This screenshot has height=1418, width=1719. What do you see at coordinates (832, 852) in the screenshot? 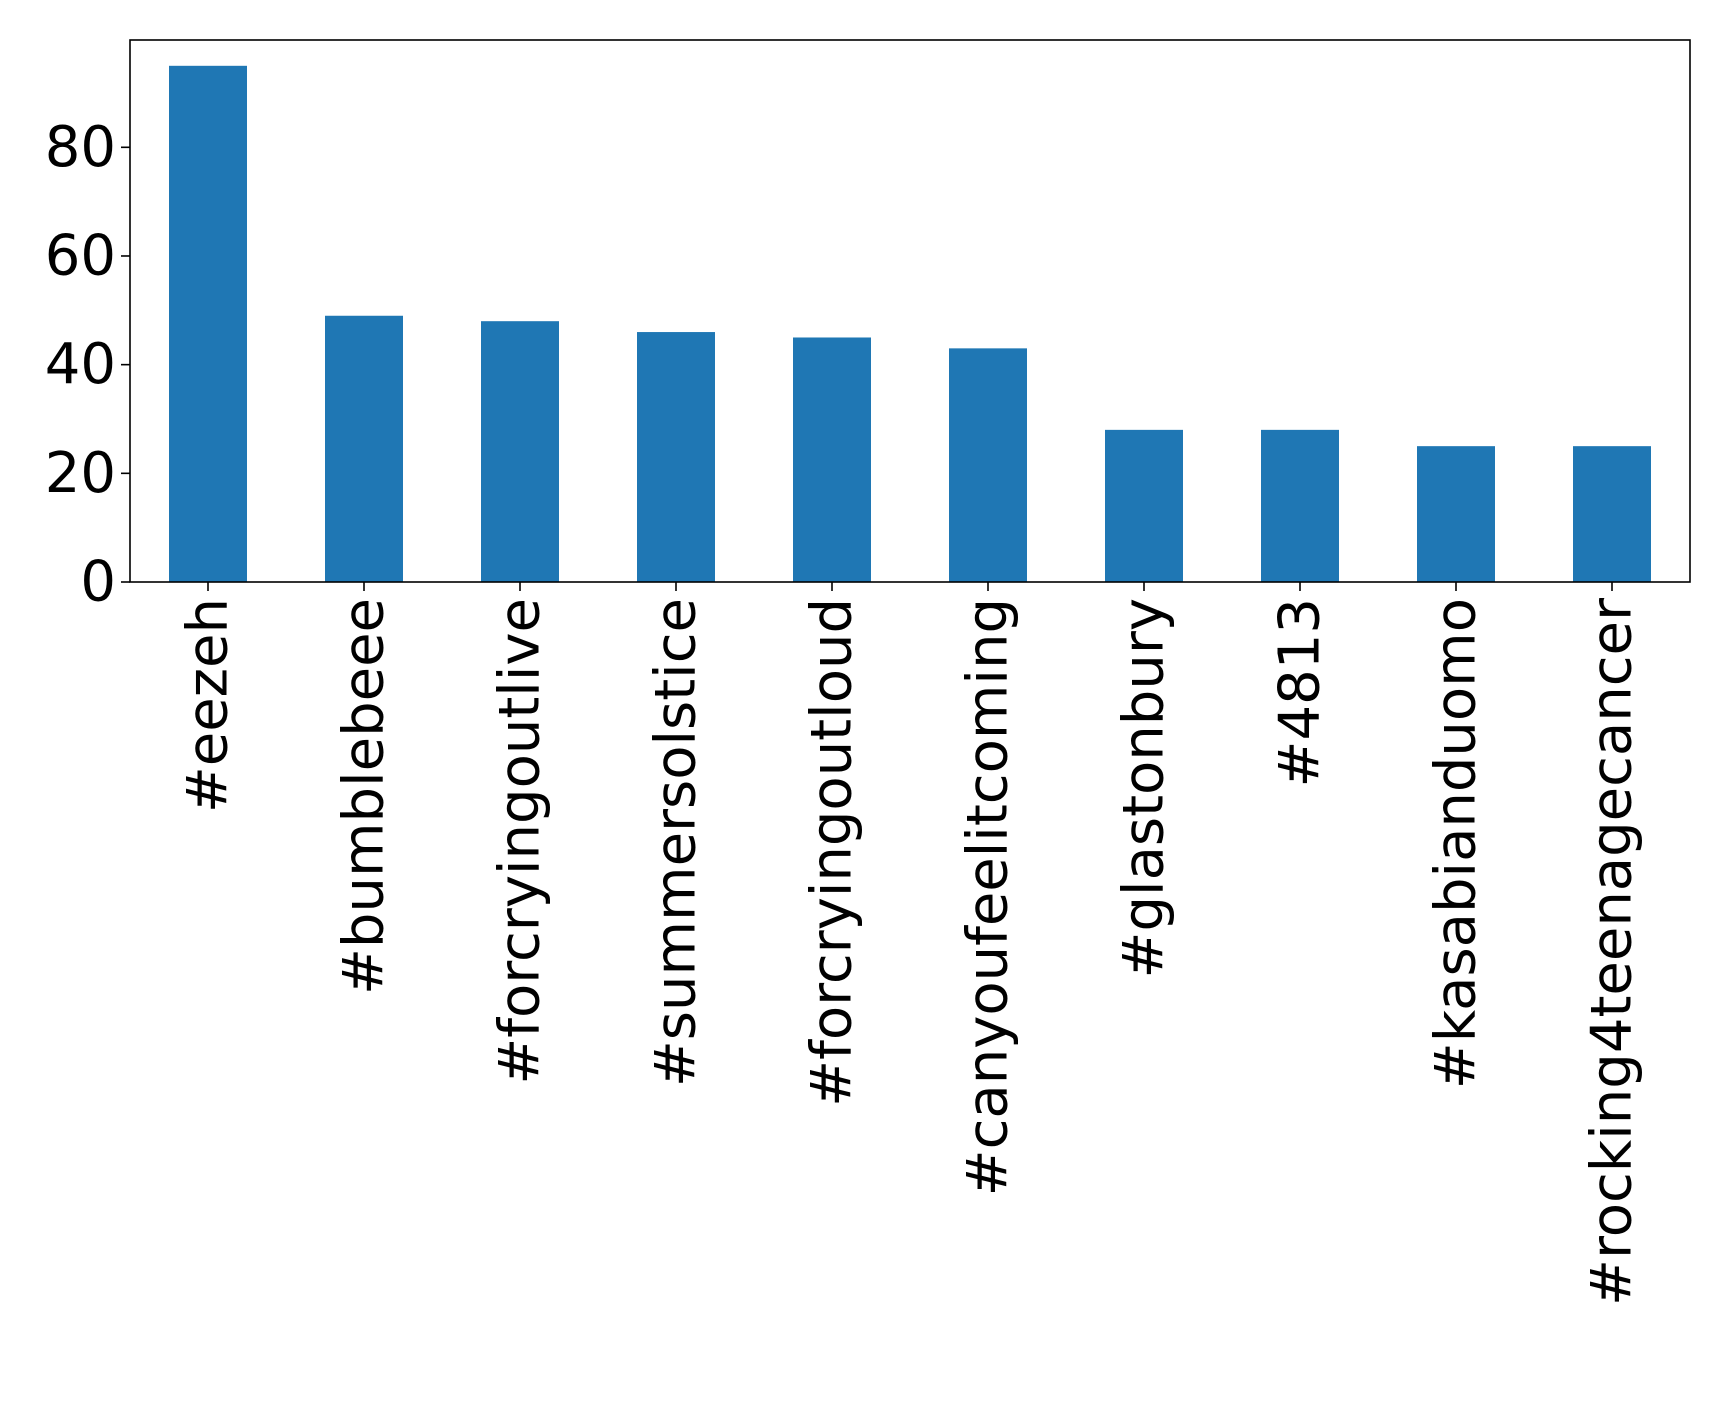
I see `x-tick-label: #forcryingoutloud` at bounding box center [832, 852].